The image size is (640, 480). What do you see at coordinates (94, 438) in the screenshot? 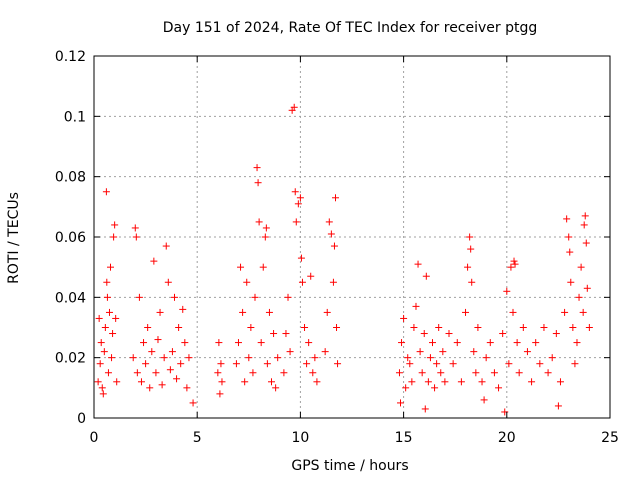
I see `x-tick-label: 0` at bounding box center [94, 438].